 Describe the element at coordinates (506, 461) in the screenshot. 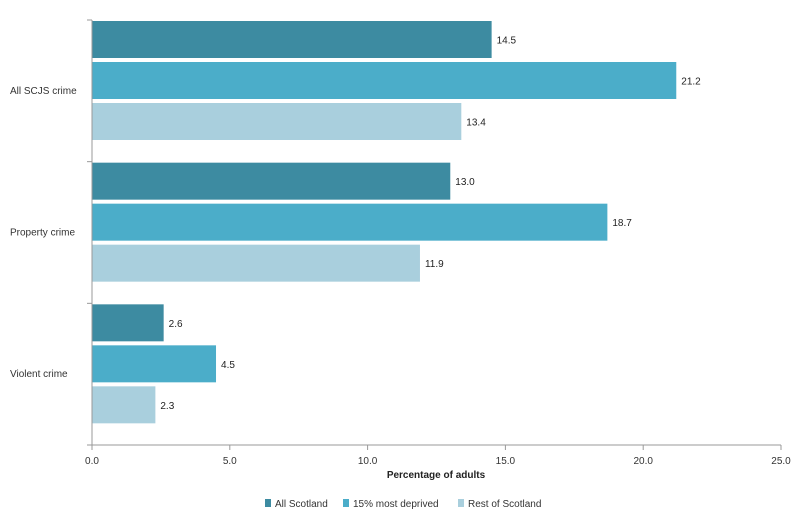

I see `x-tick-label: 15.0` at that location.